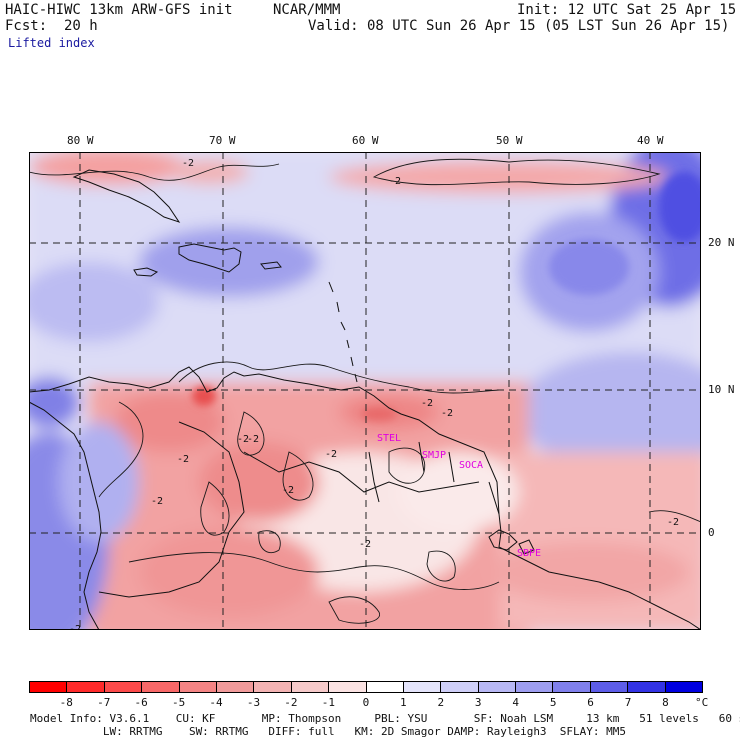 Image resolution: width=740 pixels, height=740 pixels. Describe the element at coordinates (721, 389) in the screenshot. I see `lat-label-10n: 10 N` at that location.